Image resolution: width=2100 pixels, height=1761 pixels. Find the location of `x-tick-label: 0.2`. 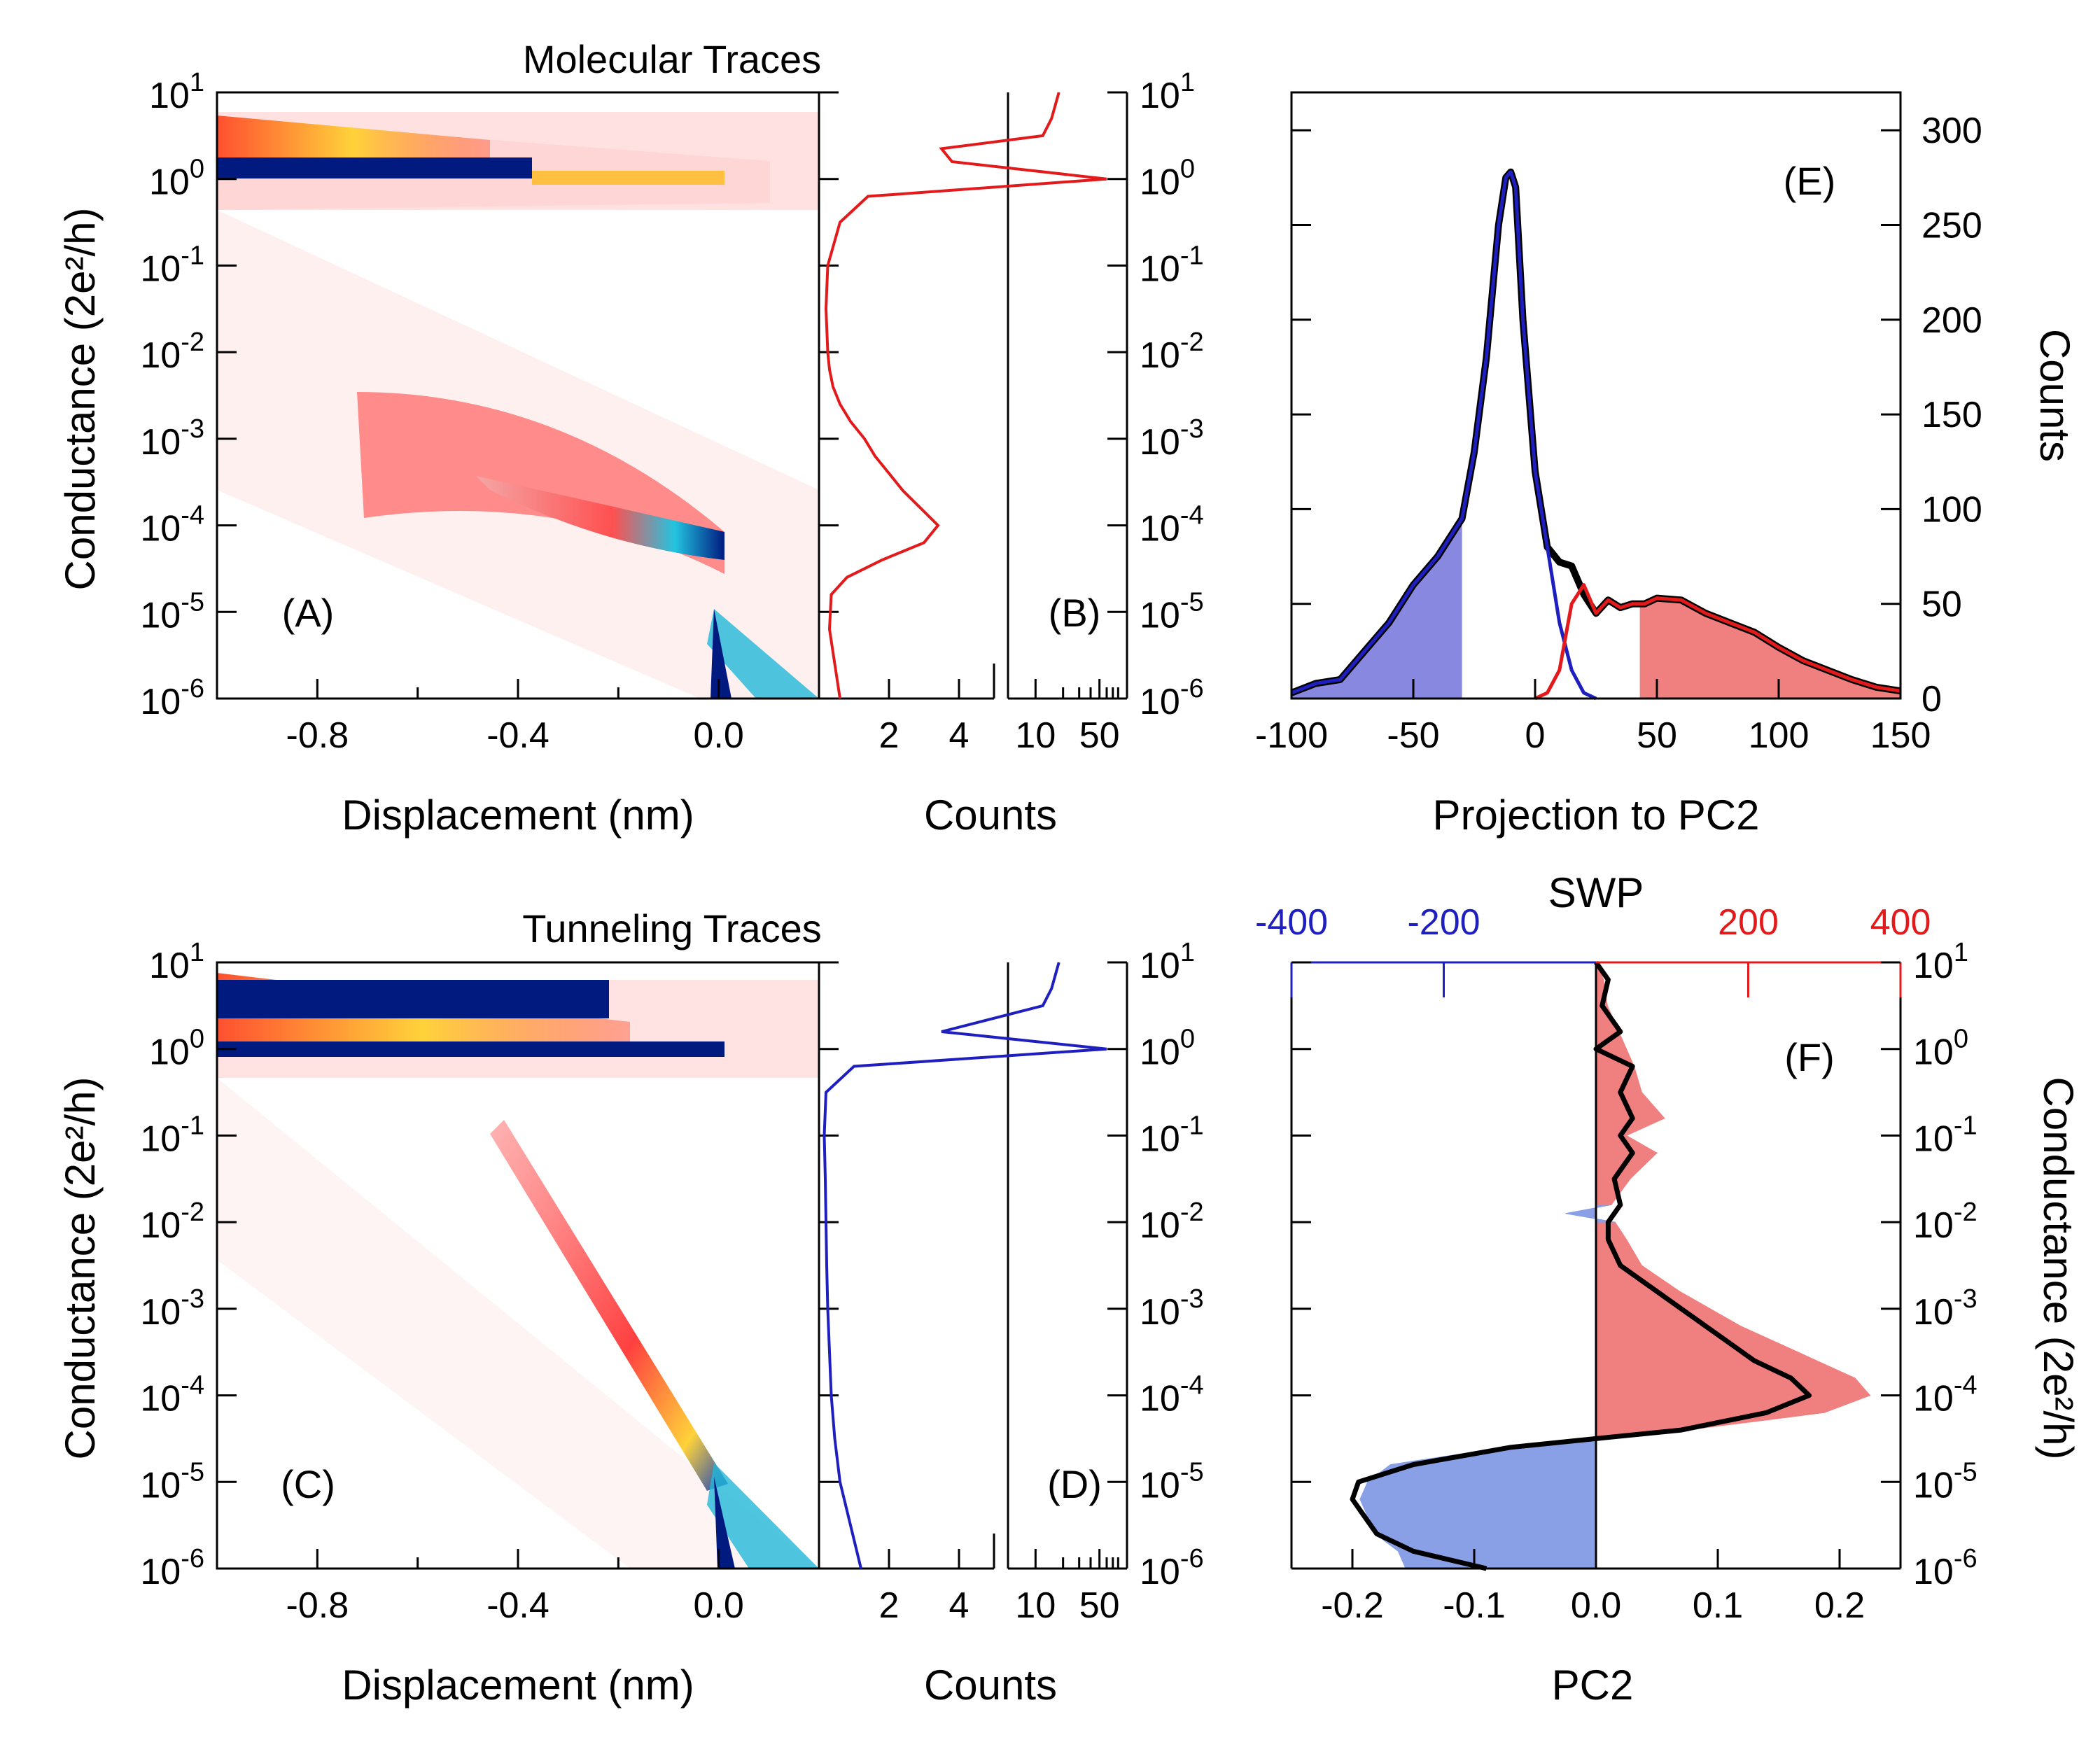

x-tick-label: 0.2 is located at coordinates (1839, 1605).